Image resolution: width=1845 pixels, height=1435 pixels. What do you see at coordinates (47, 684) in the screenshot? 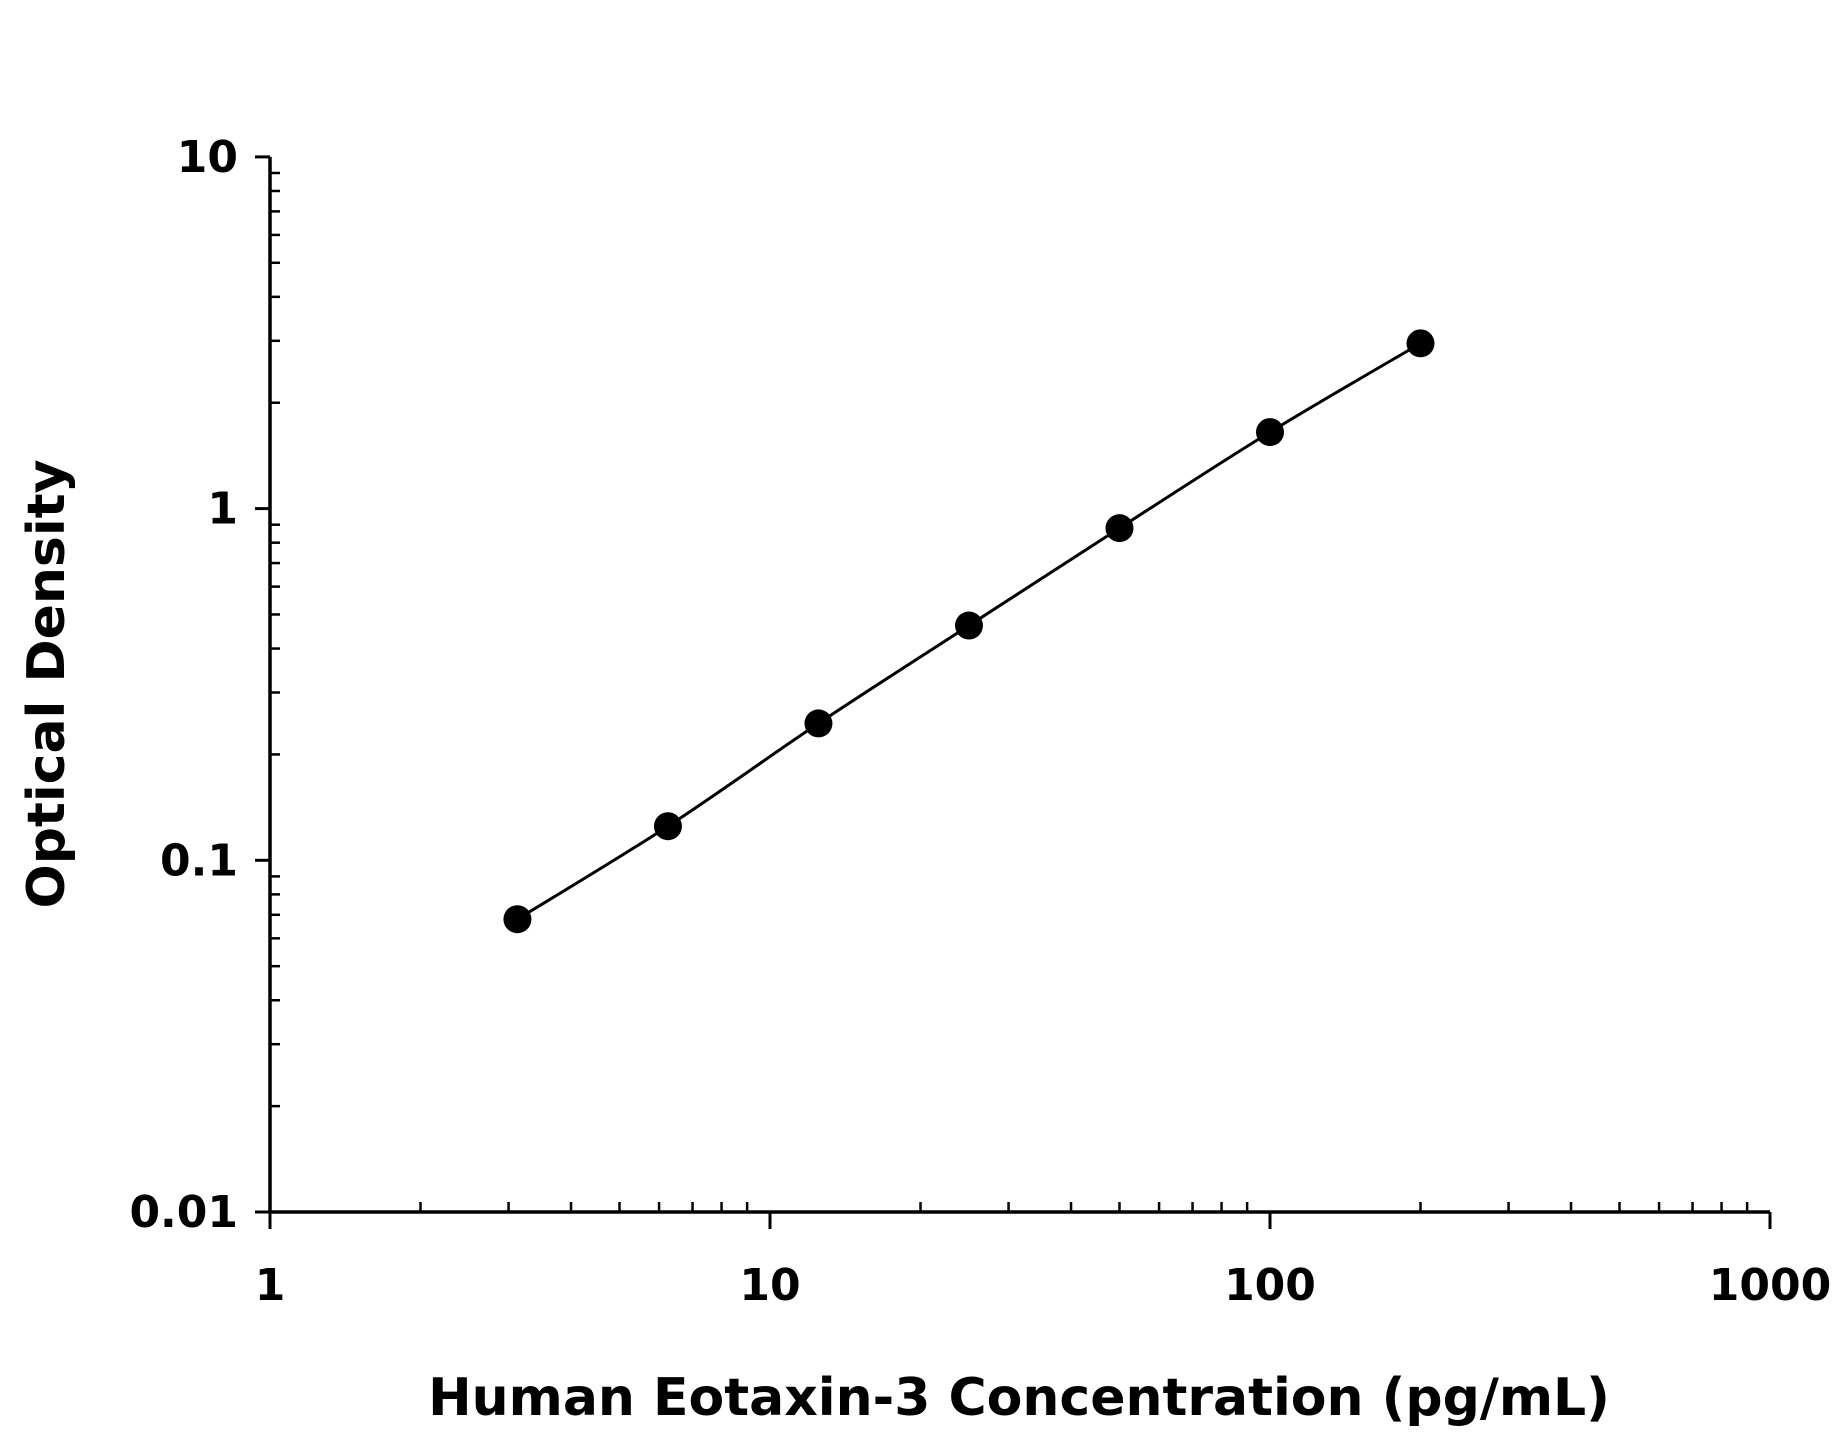
I see `y-axis-title: Optical Density` at bounding box center [47, 684].